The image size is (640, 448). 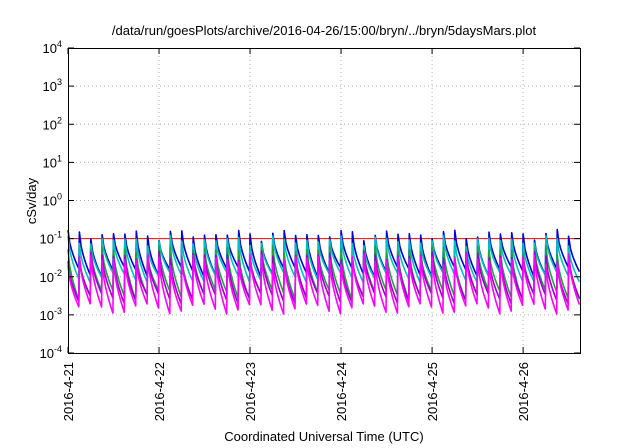 I want to click on y-tick-label: 10⁻², so click(x=51, y=276).